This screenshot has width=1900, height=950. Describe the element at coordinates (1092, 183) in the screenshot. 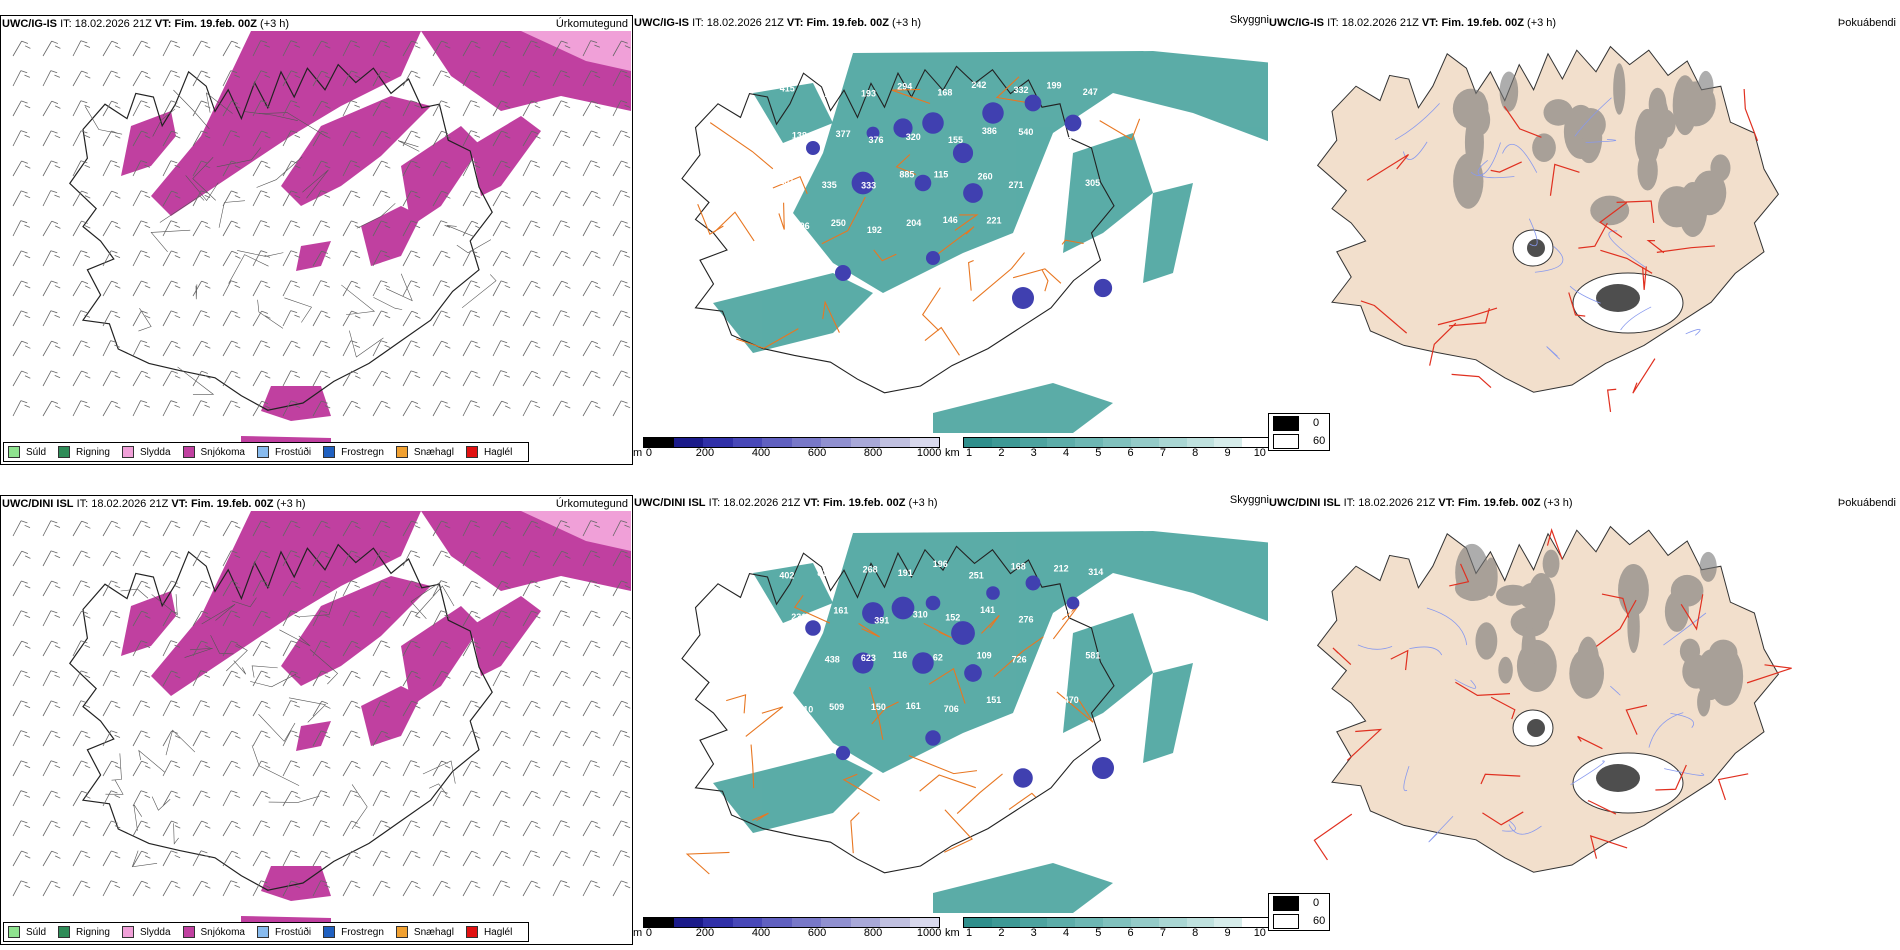

I see `cloud-base-label: 305` at that location.